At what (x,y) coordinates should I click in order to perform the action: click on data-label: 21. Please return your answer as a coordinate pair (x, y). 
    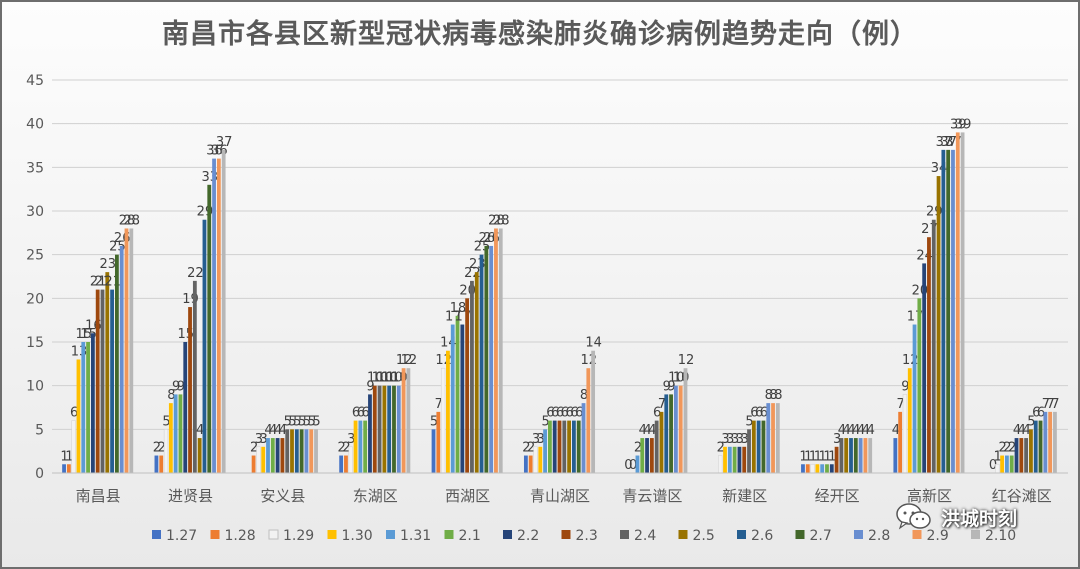
    Looking at the image, I should click on (98, 282).